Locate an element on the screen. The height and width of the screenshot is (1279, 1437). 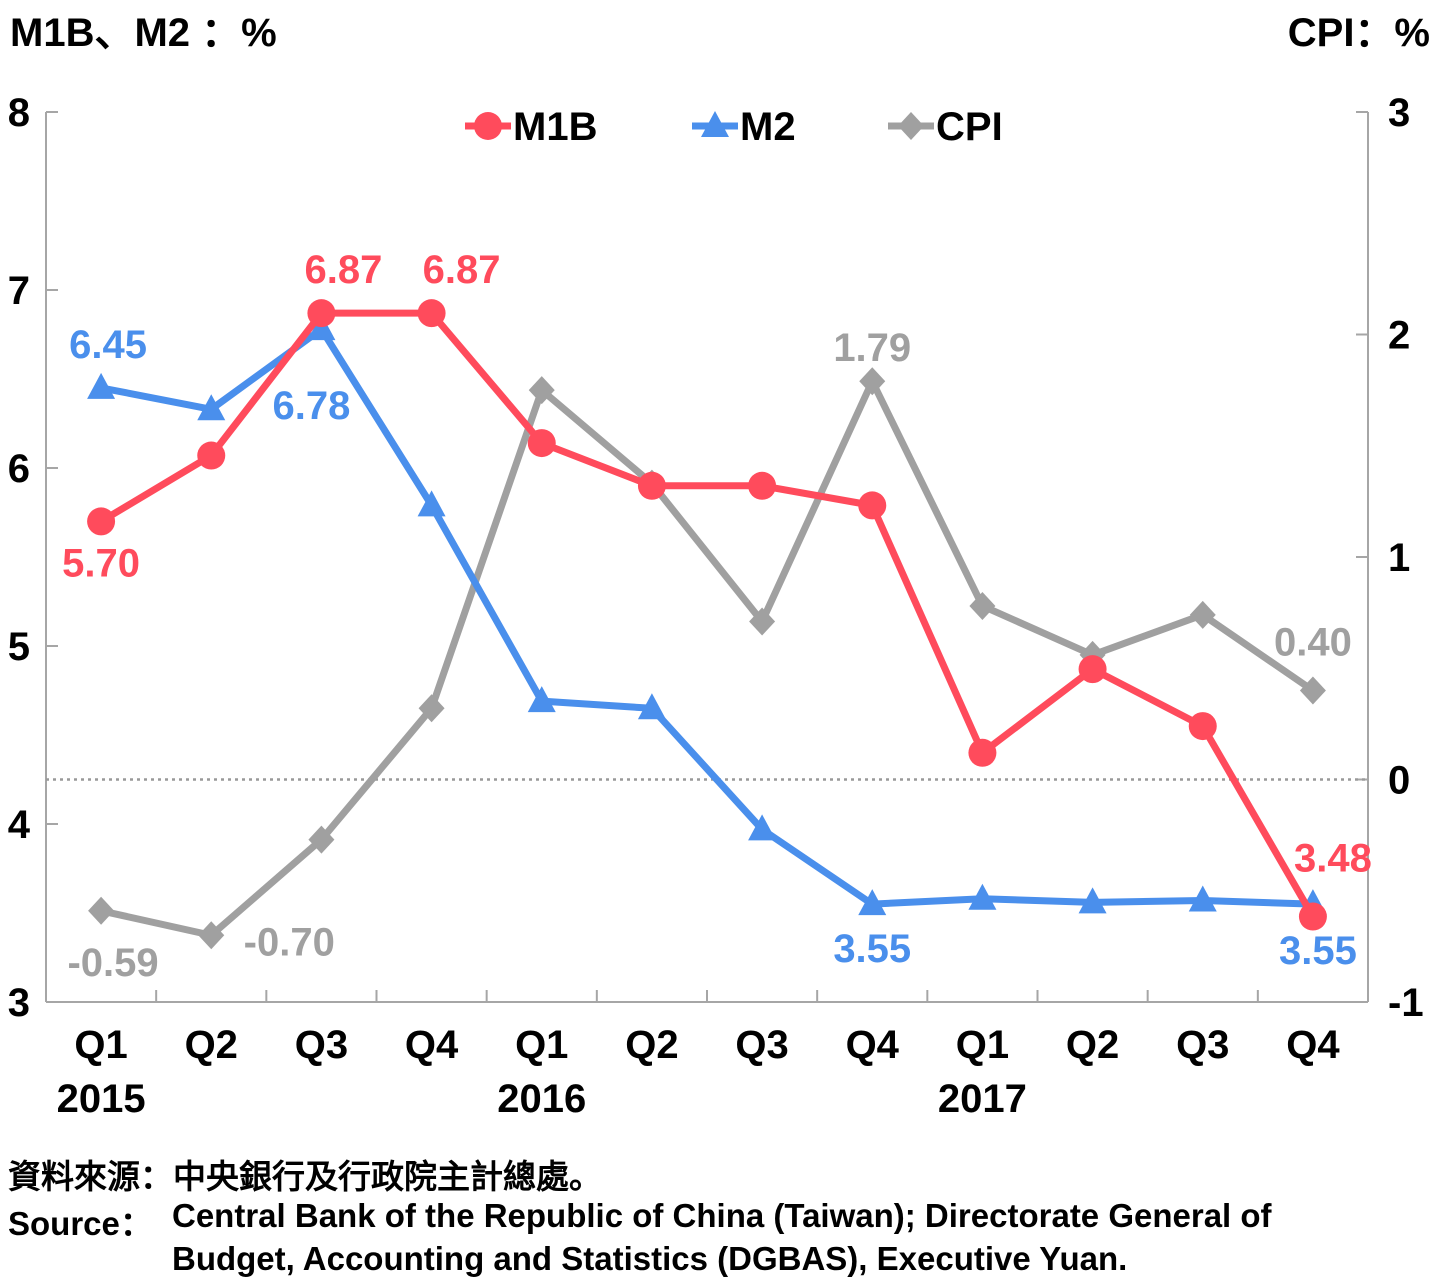
m1b-data-label: 5.70 is located at coordinates (101, 563).